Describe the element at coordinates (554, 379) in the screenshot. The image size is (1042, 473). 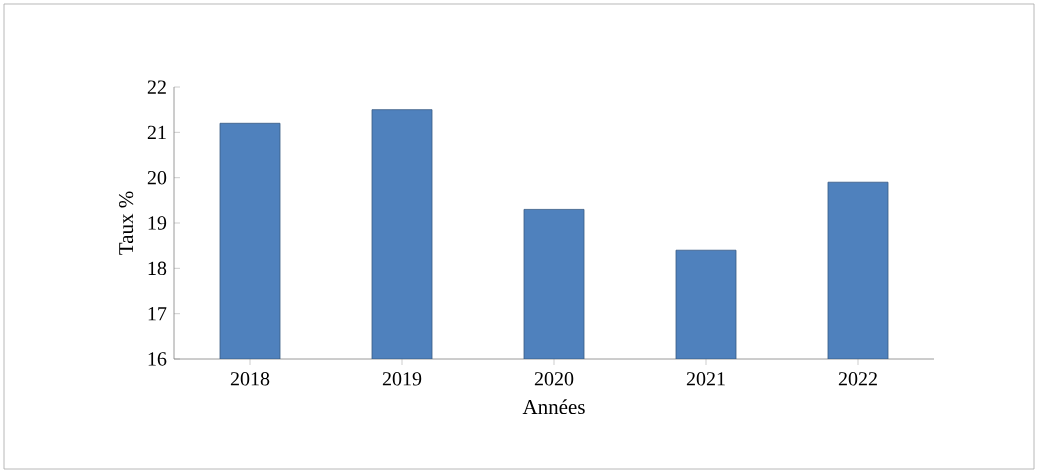
I see `x-tick-label: 2020` at that location.